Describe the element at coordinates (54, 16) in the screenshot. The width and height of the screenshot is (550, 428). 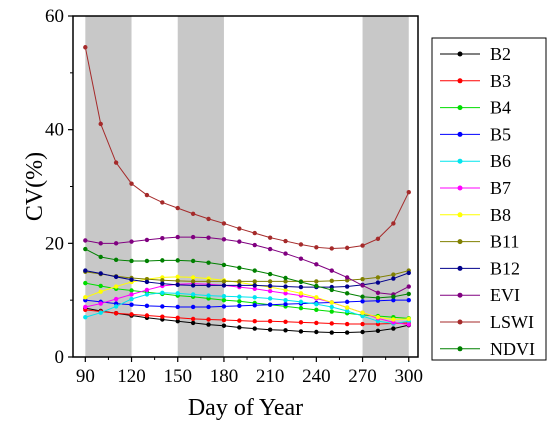
I see `y-tick-label-60: 60` at that location.